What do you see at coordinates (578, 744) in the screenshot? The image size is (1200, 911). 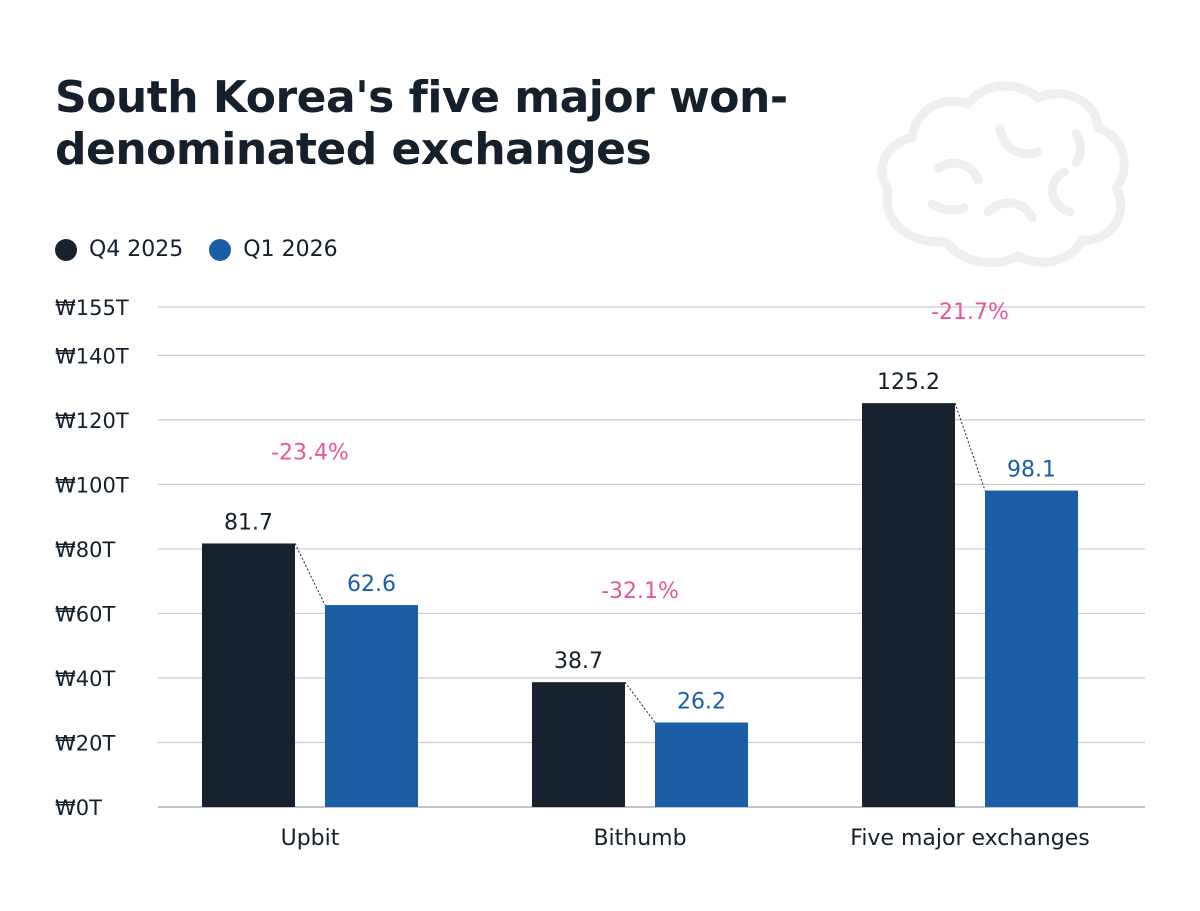 I see `bar-q4-2025-bithumb` at bounding box center [578, 744].